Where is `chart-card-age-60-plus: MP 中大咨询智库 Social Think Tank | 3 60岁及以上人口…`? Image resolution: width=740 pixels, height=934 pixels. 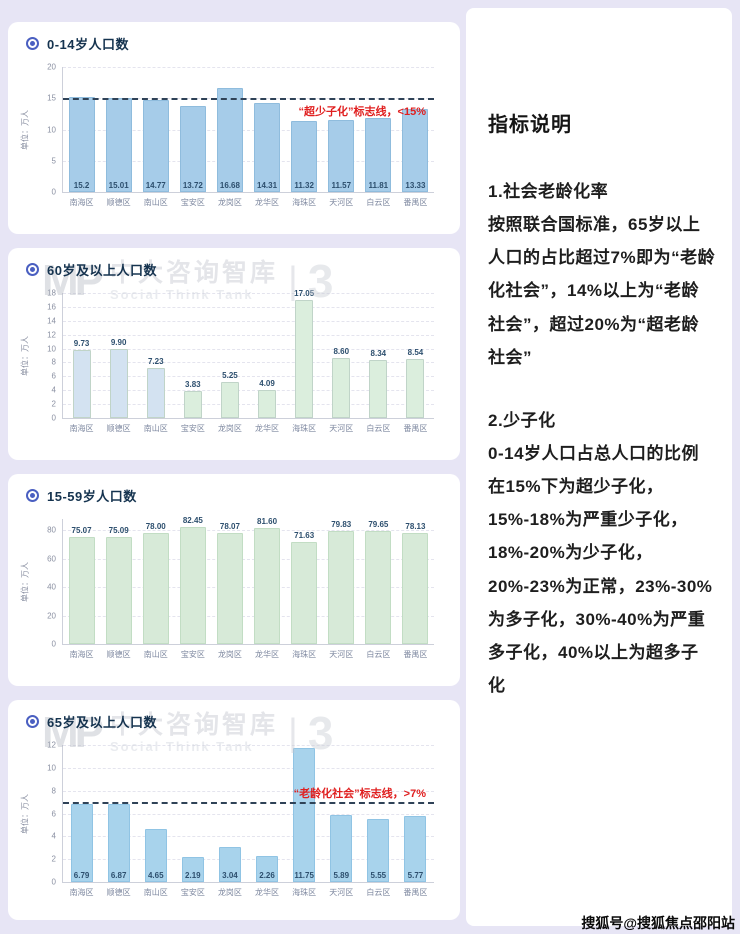
chart-card-age-60-plus: MP 中大咨询智库 Social Think Tank | 3 60岁及以上人口… is located at coordinates (234, 354).